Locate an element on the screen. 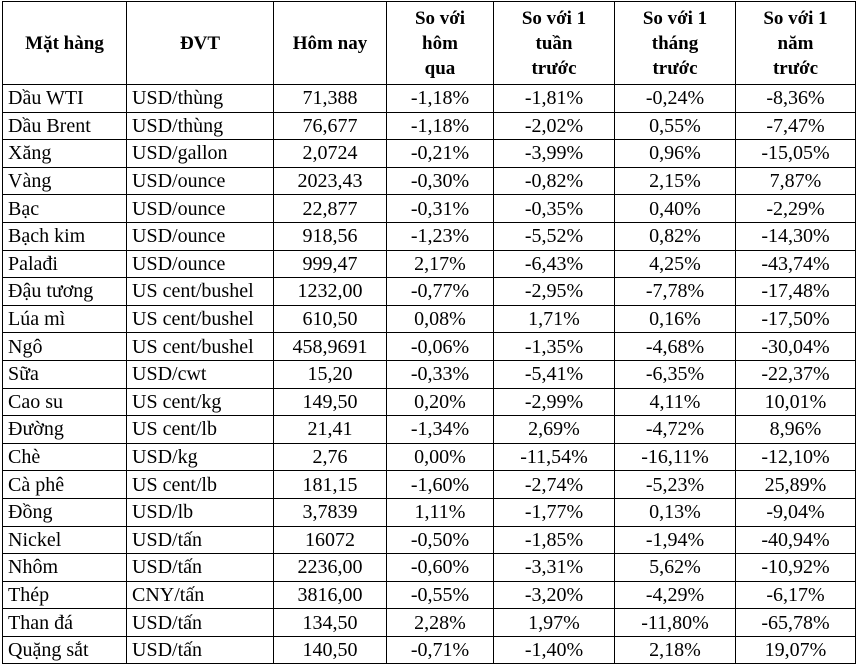  header-line: trước is located at coordinates (795, 68).